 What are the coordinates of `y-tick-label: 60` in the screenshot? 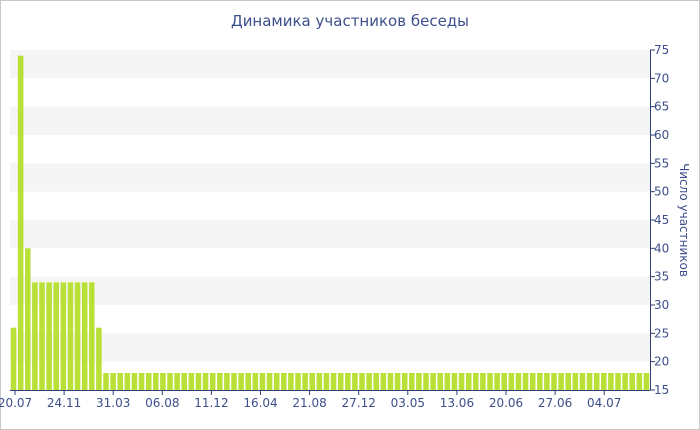 It's located at (661, 135).